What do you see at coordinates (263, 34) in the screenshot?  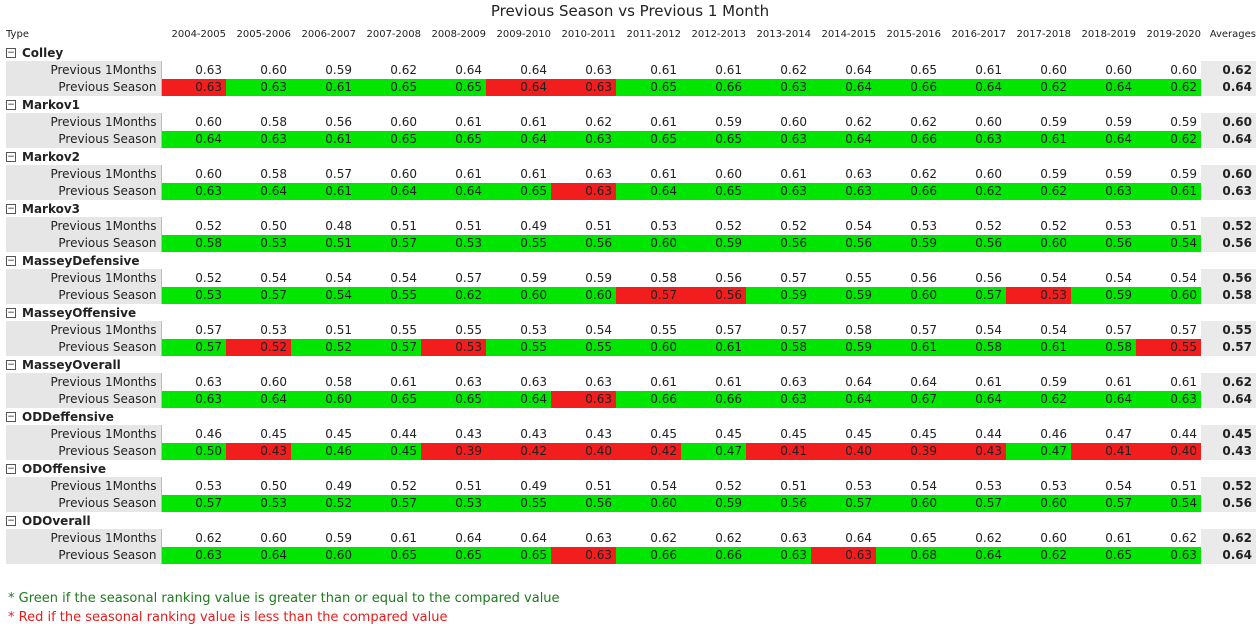 I see `year-column-header: 2005-2006` at bounding box center [263, 34].